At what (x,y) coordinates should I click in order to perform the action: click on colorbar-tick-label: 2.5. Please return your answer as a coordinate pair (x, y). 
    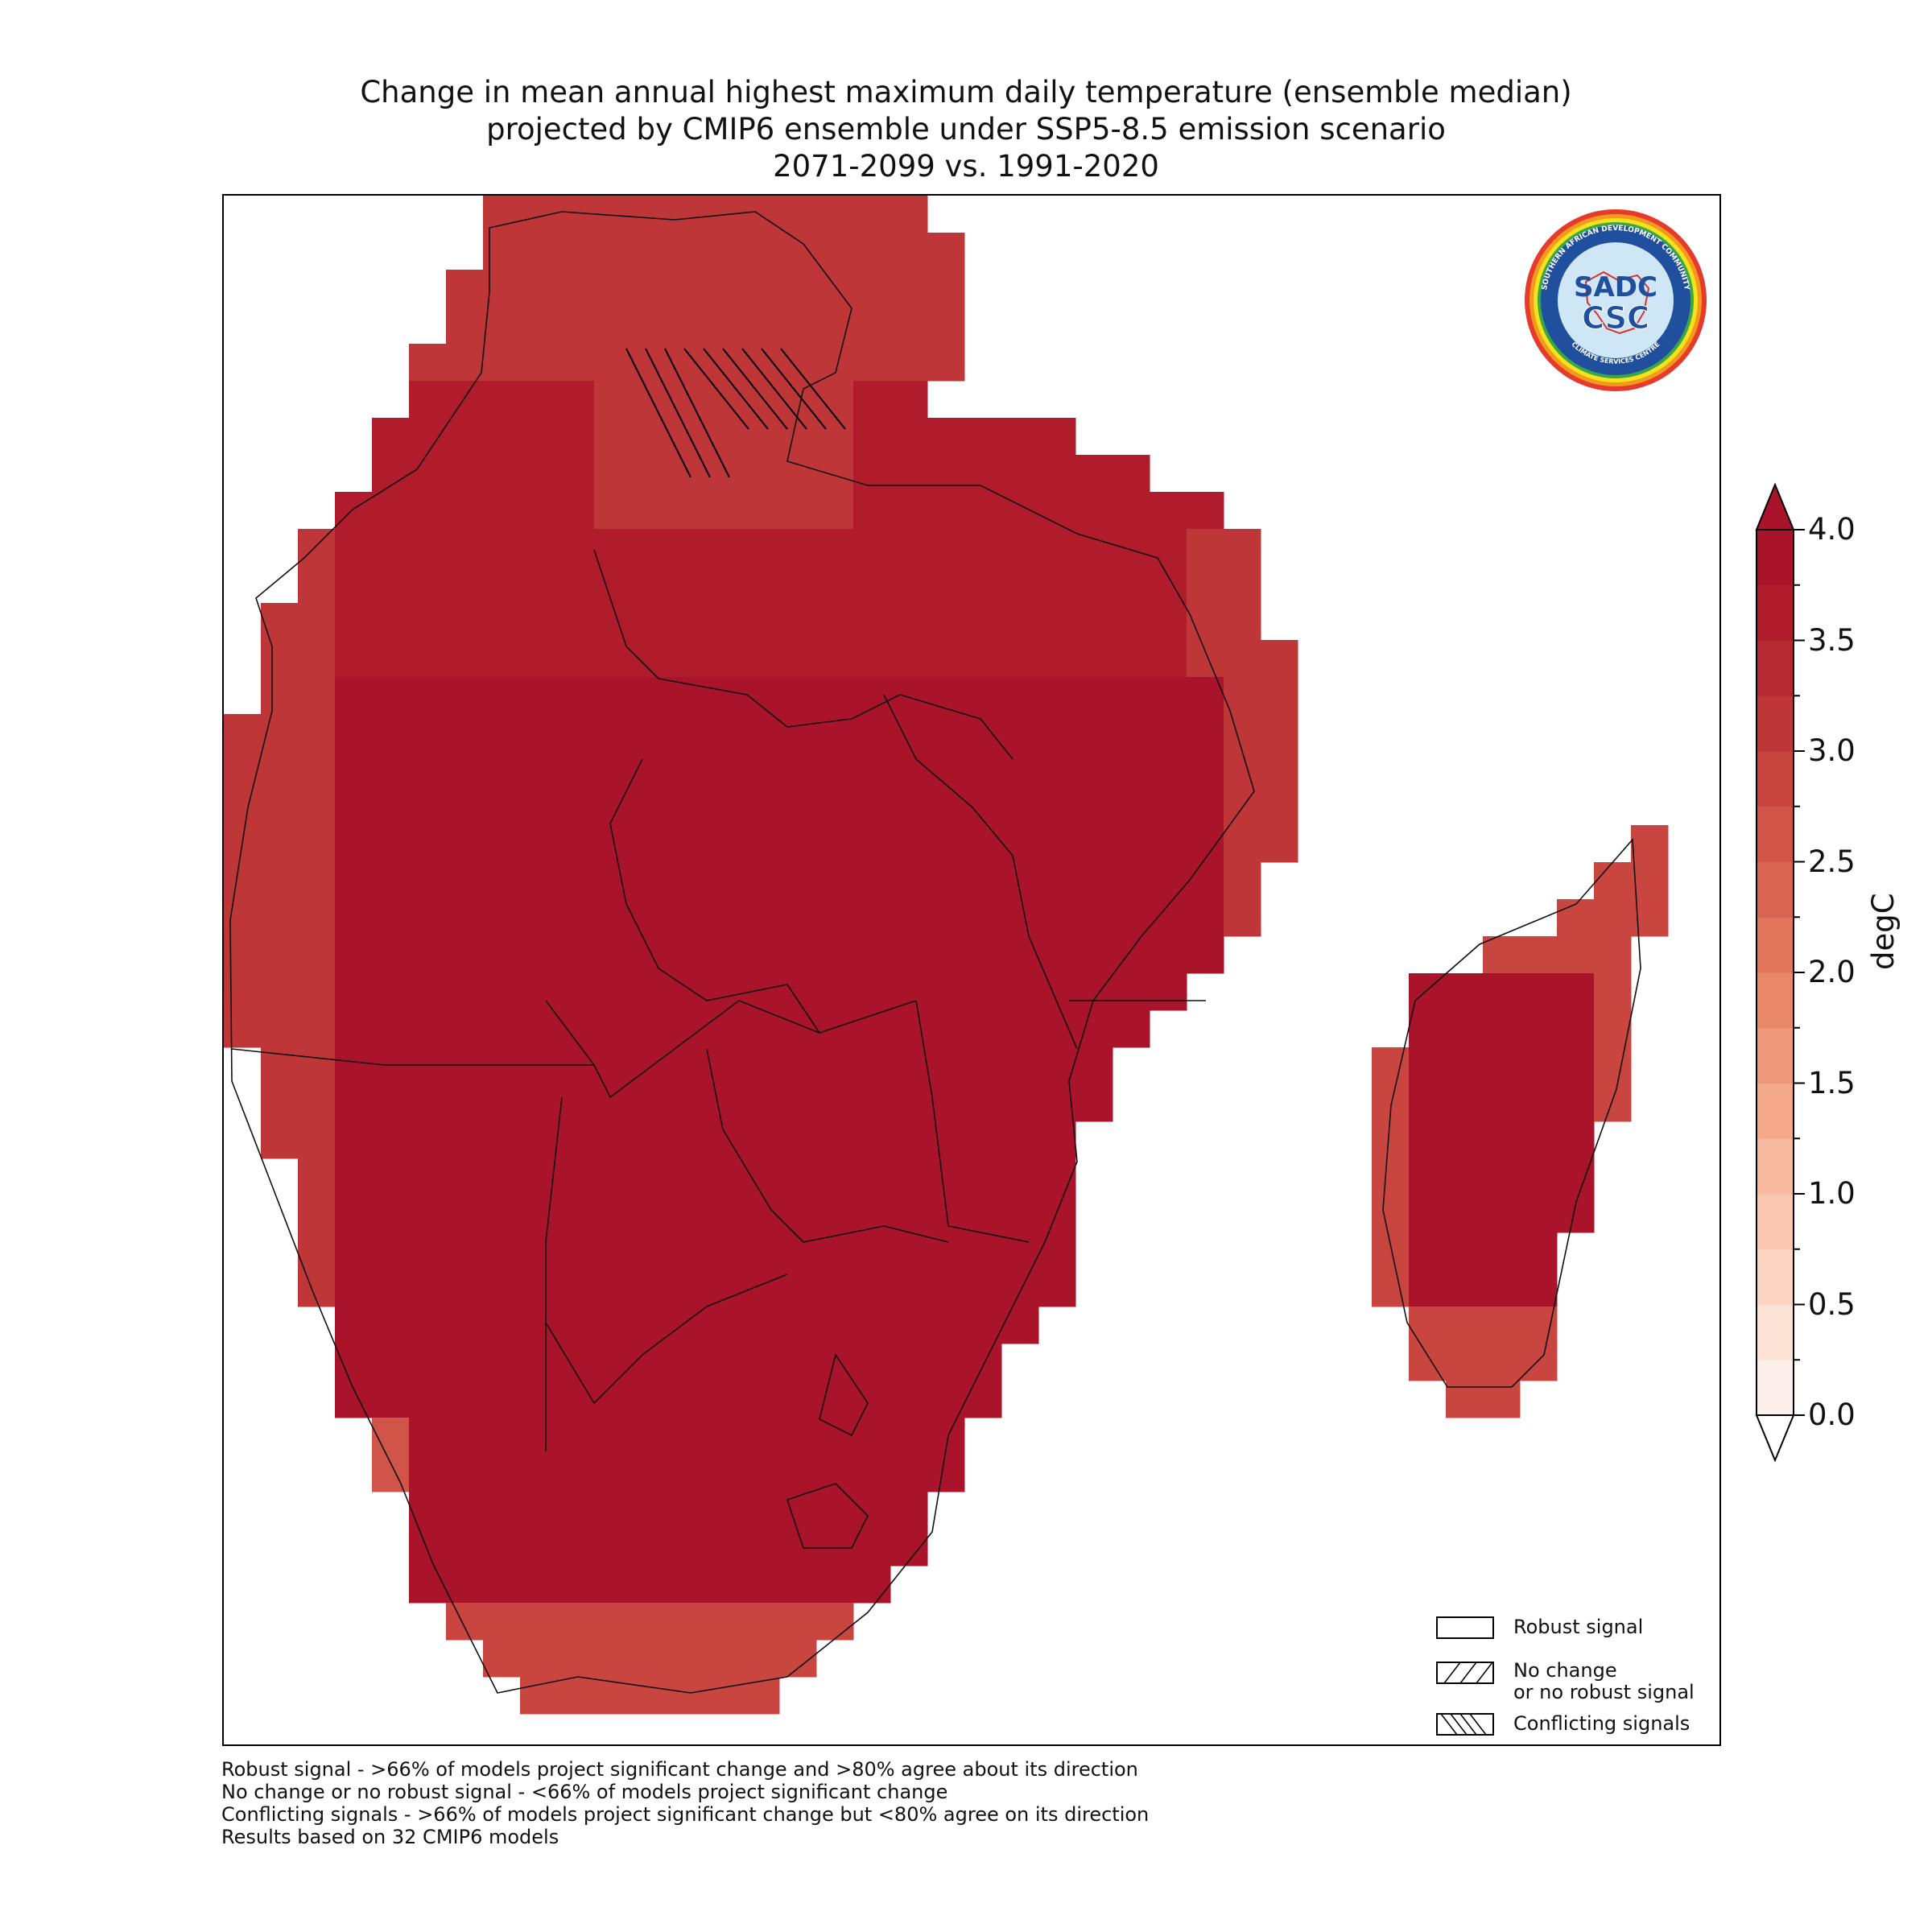
    Looking at the image, I should click on (1832, 861).